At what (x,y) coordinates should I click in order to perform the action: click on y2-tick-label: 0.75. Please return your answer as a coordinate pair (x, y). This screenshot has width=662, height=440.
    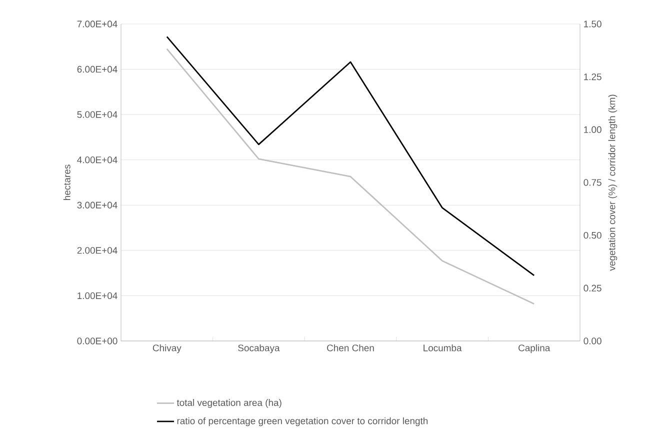
    Looking at the image, I should click on (593, 182).